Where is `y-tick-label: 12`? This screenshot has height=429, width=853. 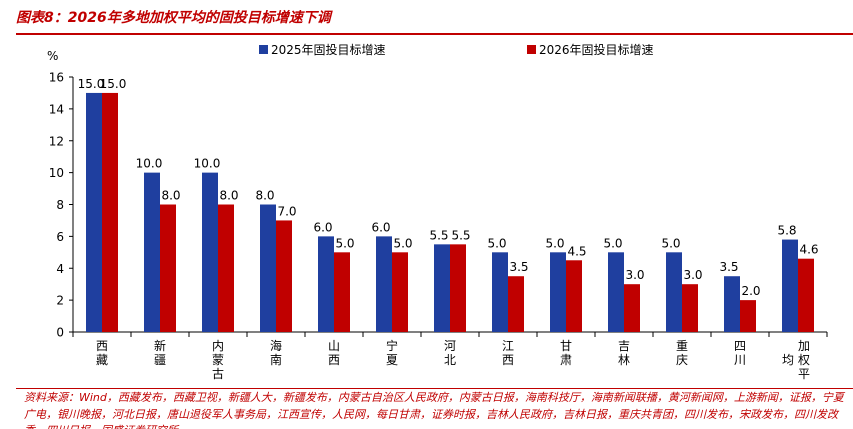 y-tick-label: 12 is located at coordinates (56, 141).